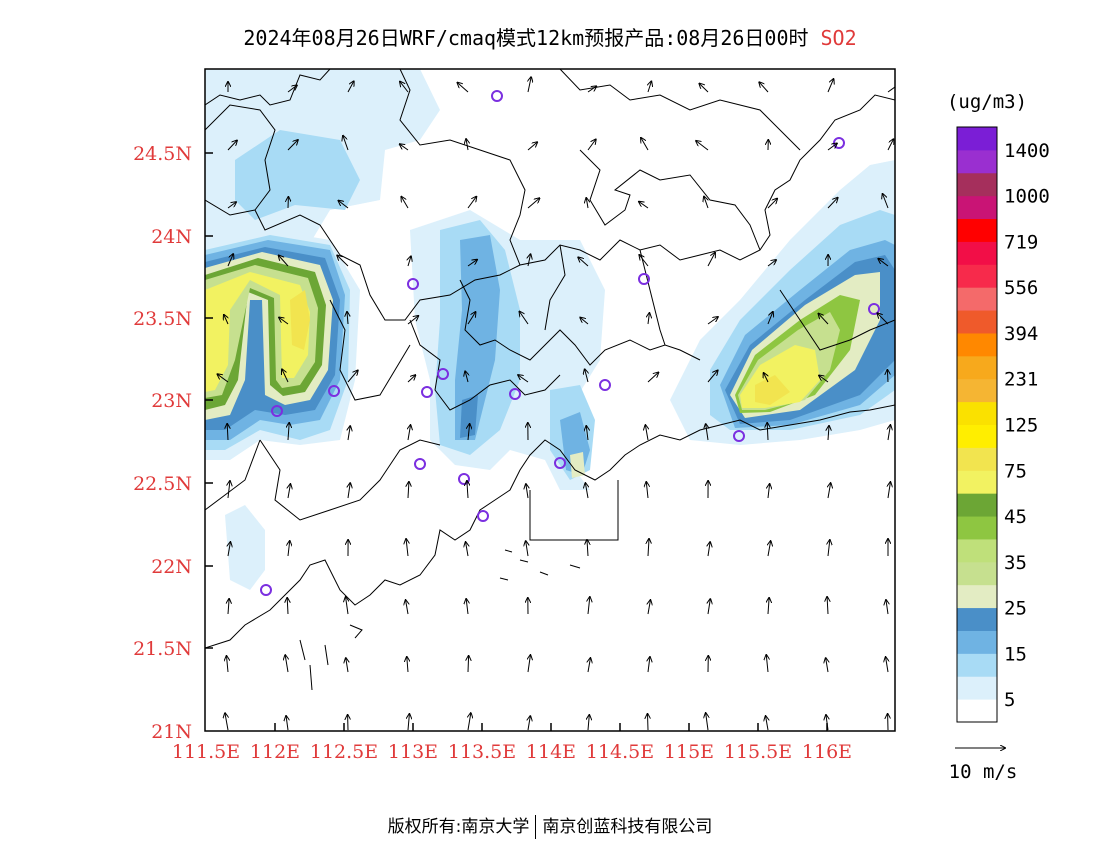  Describe the element at coordinates (171, 237) in the screenshot. I see `lat-label: 24N` at that location.